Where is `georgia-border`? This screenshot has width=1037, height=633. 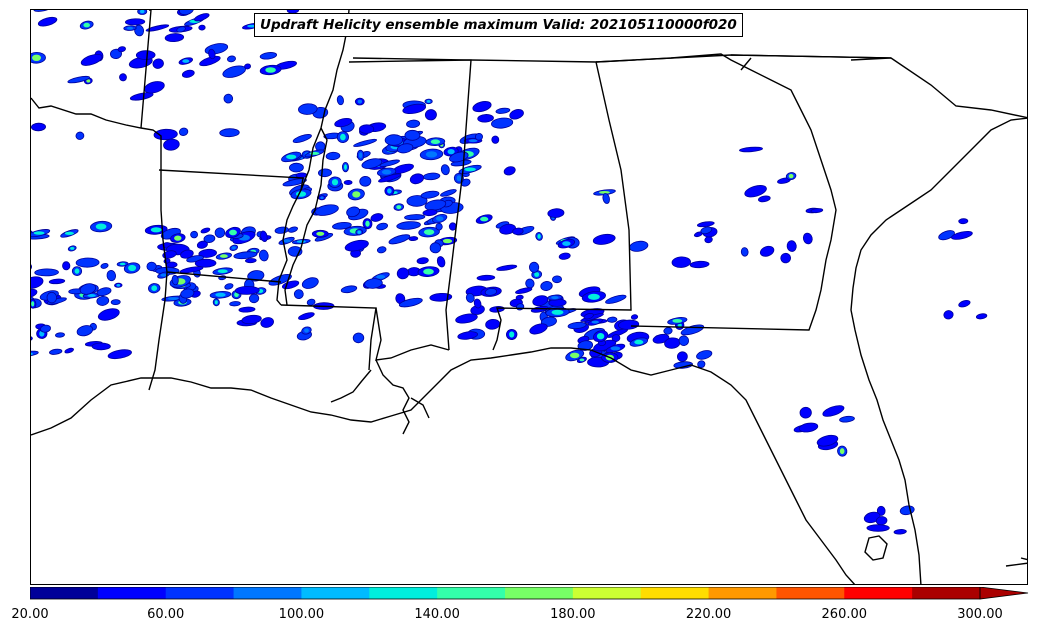 georgia-border is located at coordinates (716, 192).